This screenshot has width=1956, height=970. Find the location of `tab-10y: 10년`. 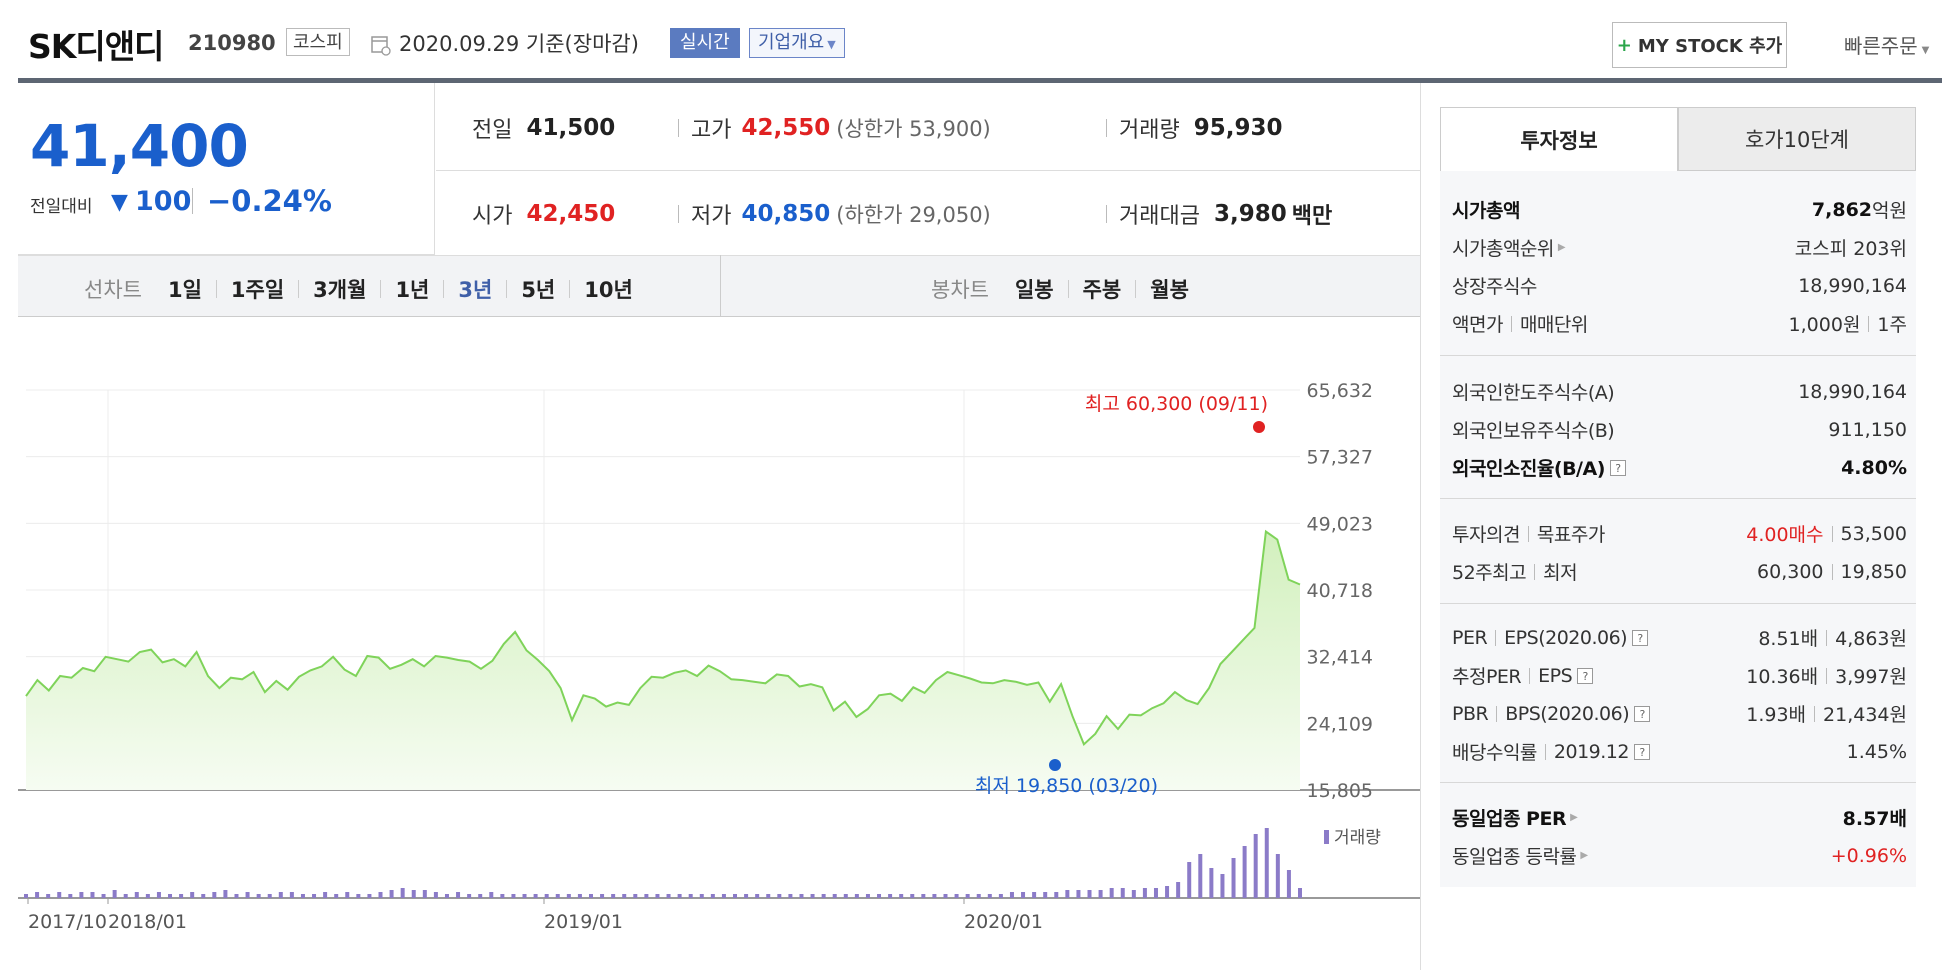

tab-10y: 10년 is located at coordinates (608, 290).